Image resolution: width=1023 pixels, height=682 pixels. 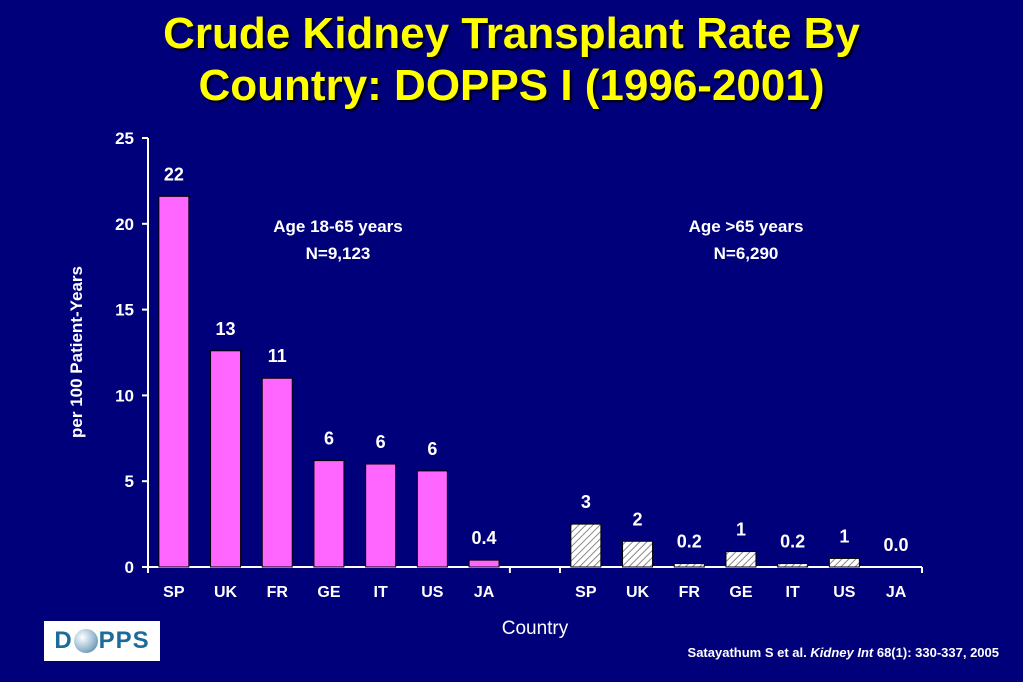 I want to click on title-line-2: Country: DOPPS I (1996-2001), so click(x=511, y=85).